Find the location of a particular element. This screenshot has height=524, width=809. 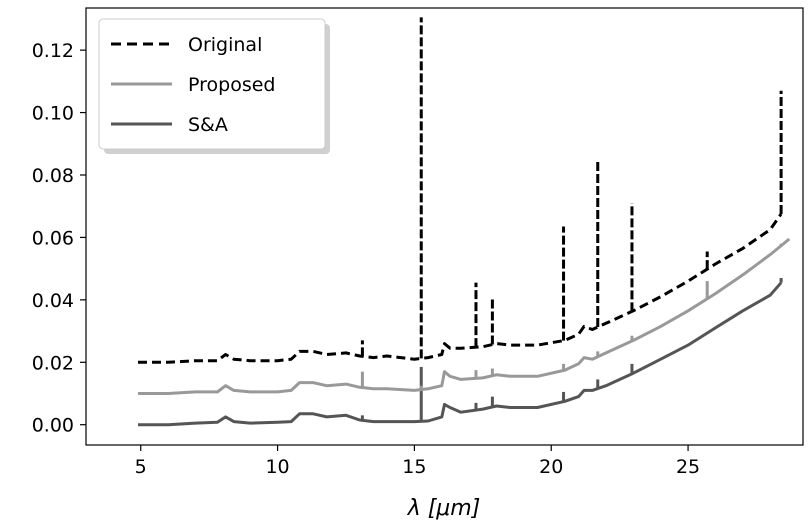

y-tick-label: 0.08 is located at coordinates (53, 176).